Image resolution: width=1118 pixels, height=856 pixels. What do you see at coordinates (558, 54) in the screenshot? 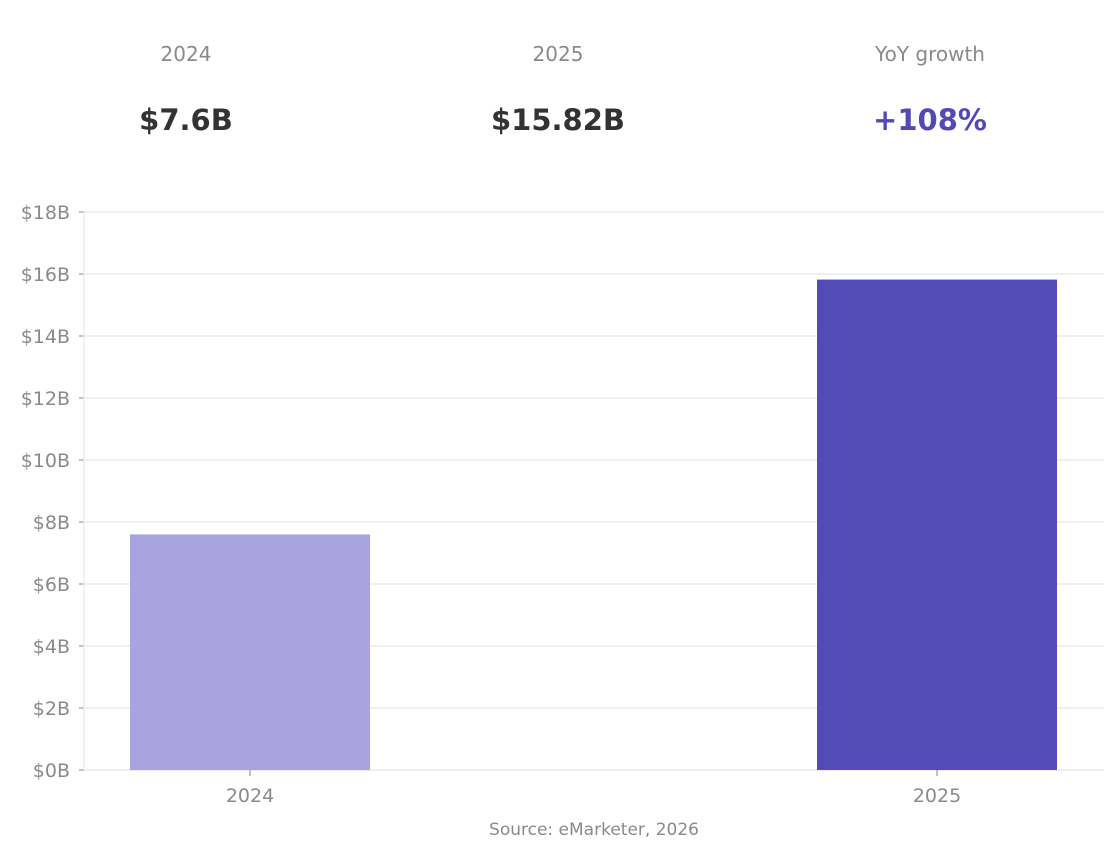
I see `kpi-label: 2025` at bounding box center [558, 54].